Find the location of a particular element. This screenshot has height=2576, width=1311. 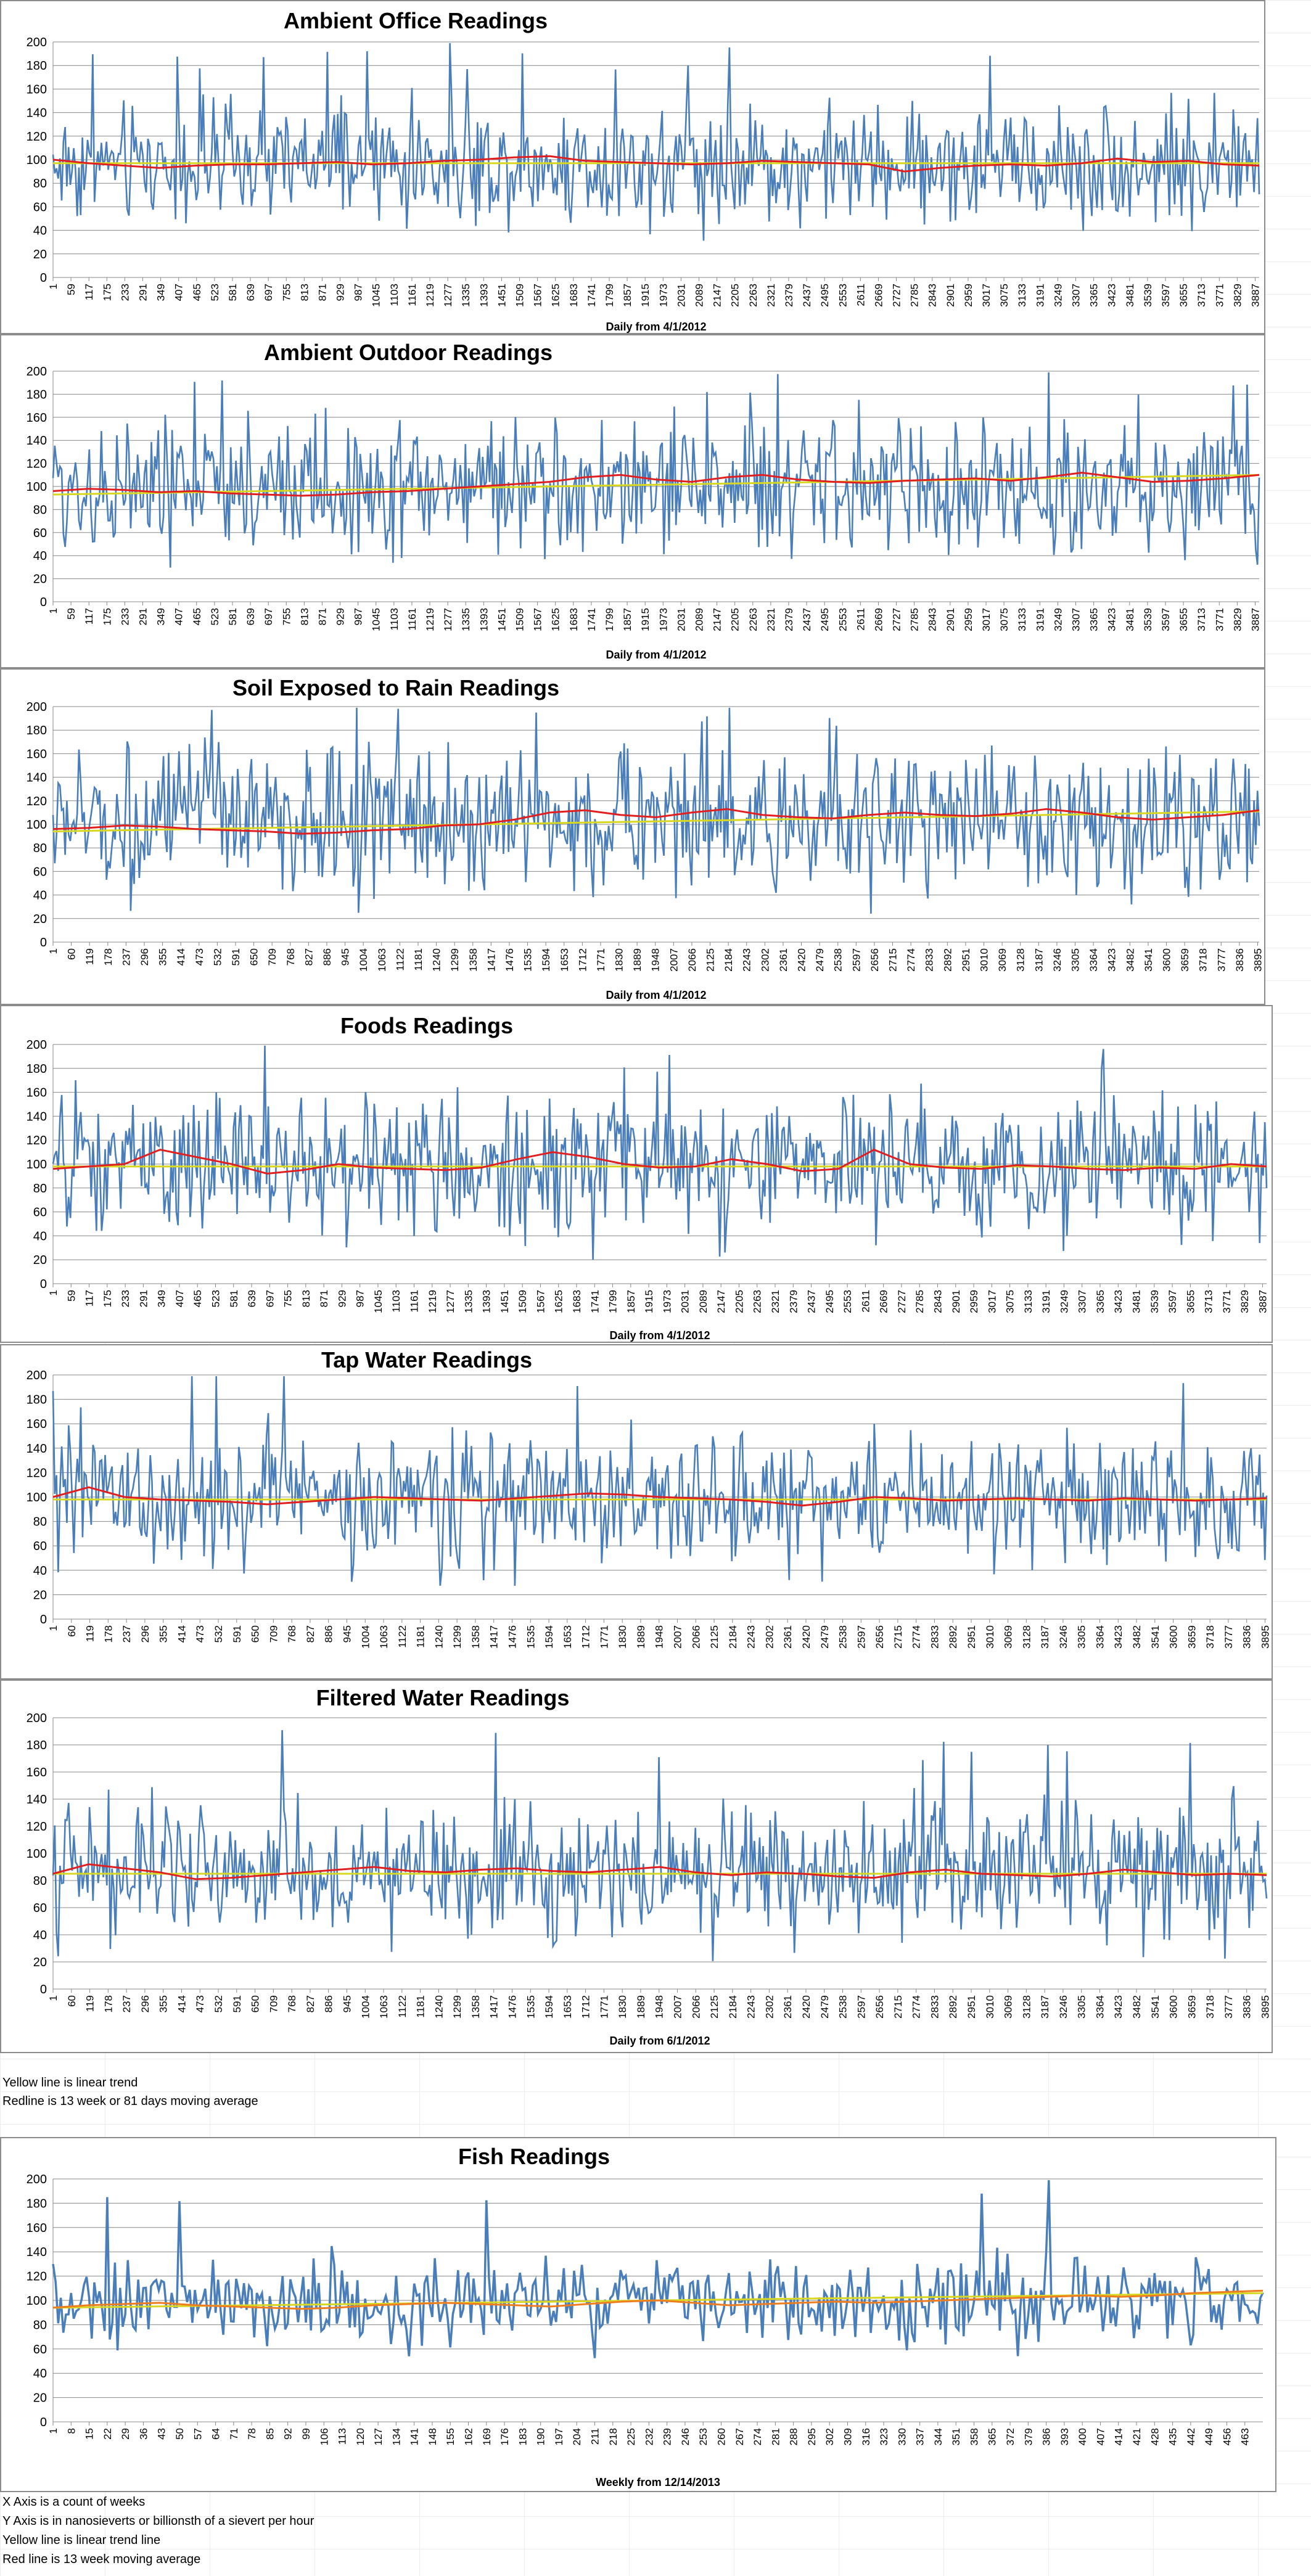

x-tick-label: 148 is located at coordinates (433, 2436).